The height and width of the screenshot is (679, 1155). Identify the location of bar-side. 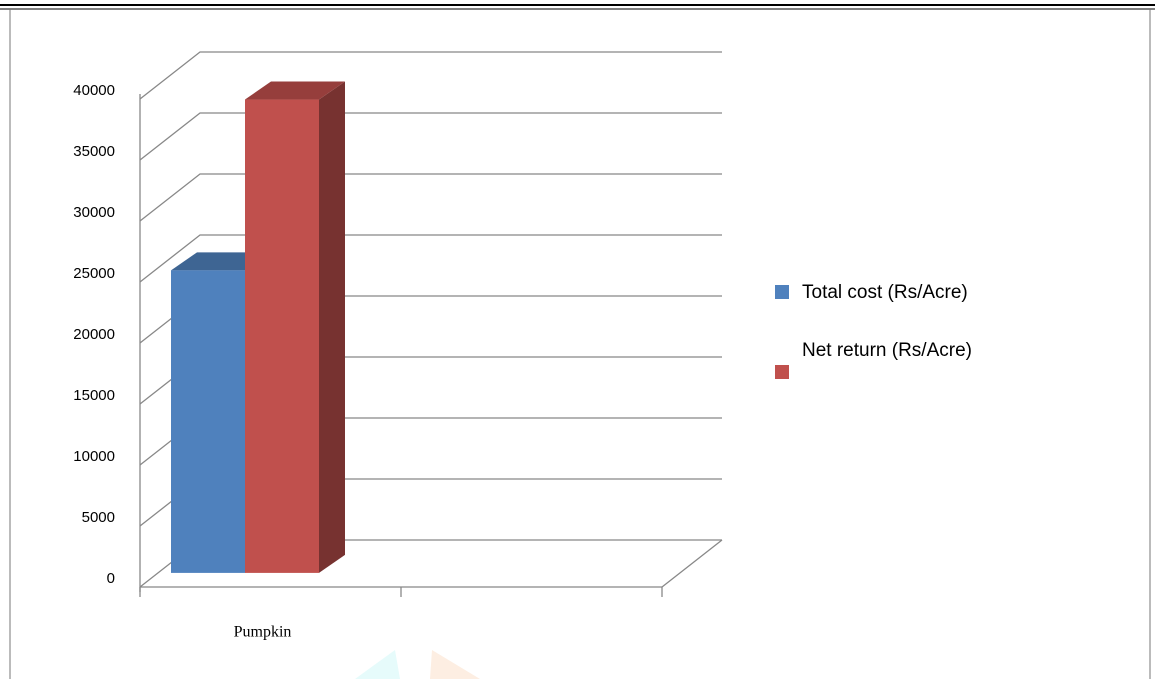
(332, 327).